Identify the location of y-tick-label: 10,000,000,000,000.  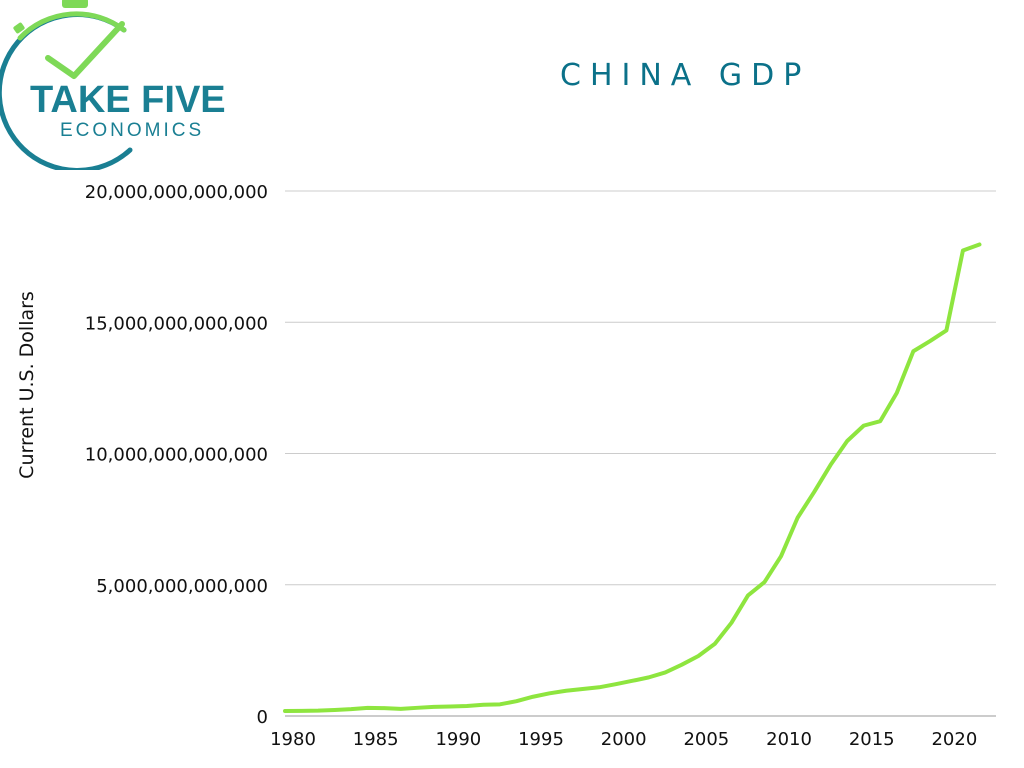
(176, 455).